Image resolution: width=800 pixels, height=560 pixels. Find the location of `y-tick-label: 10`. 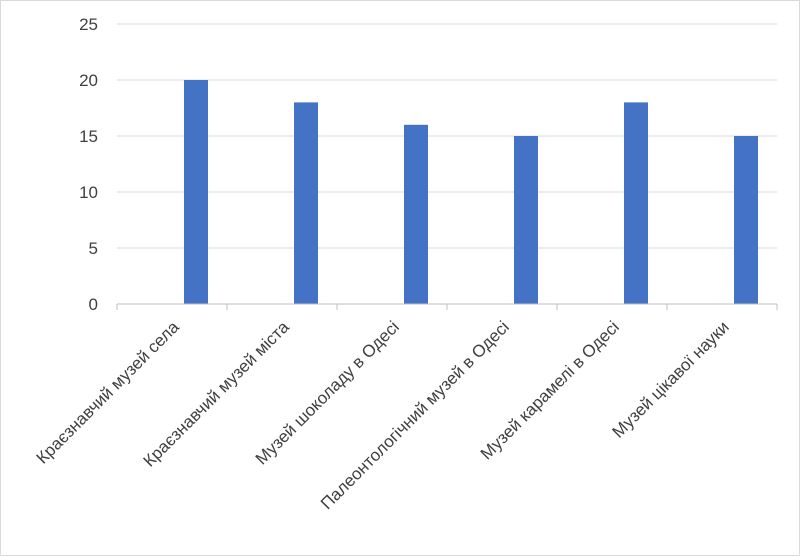

y-tick-label: 10 is located at coordinates (88, 192).